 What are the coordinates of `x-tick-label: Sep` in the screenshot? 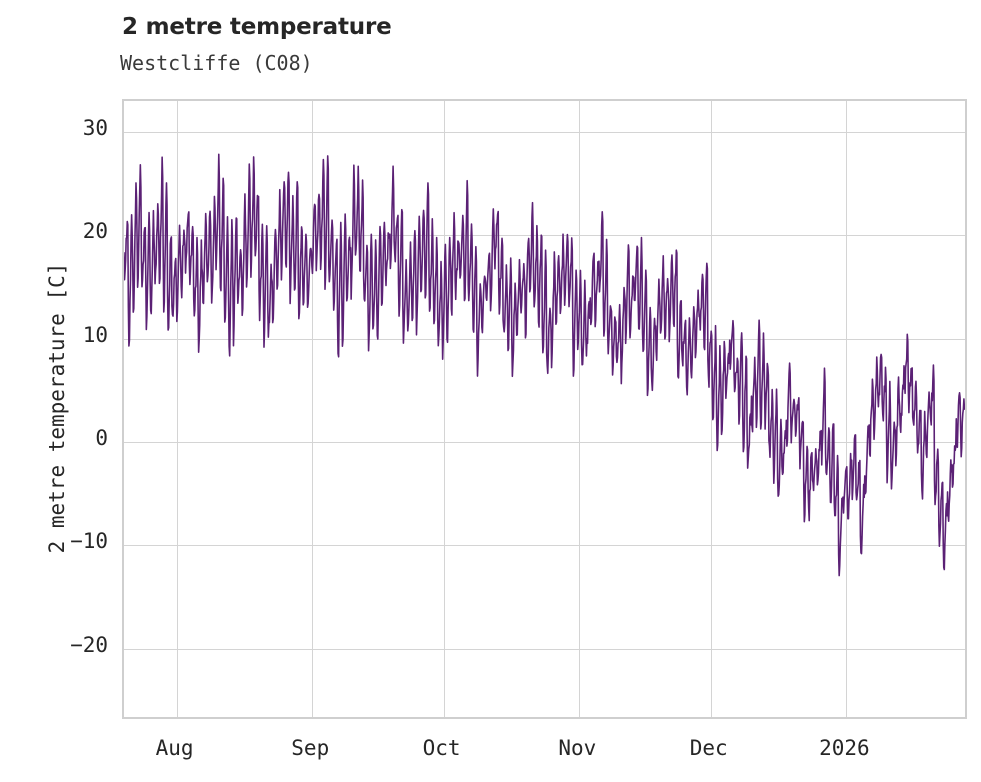 It's located at (310, 748).